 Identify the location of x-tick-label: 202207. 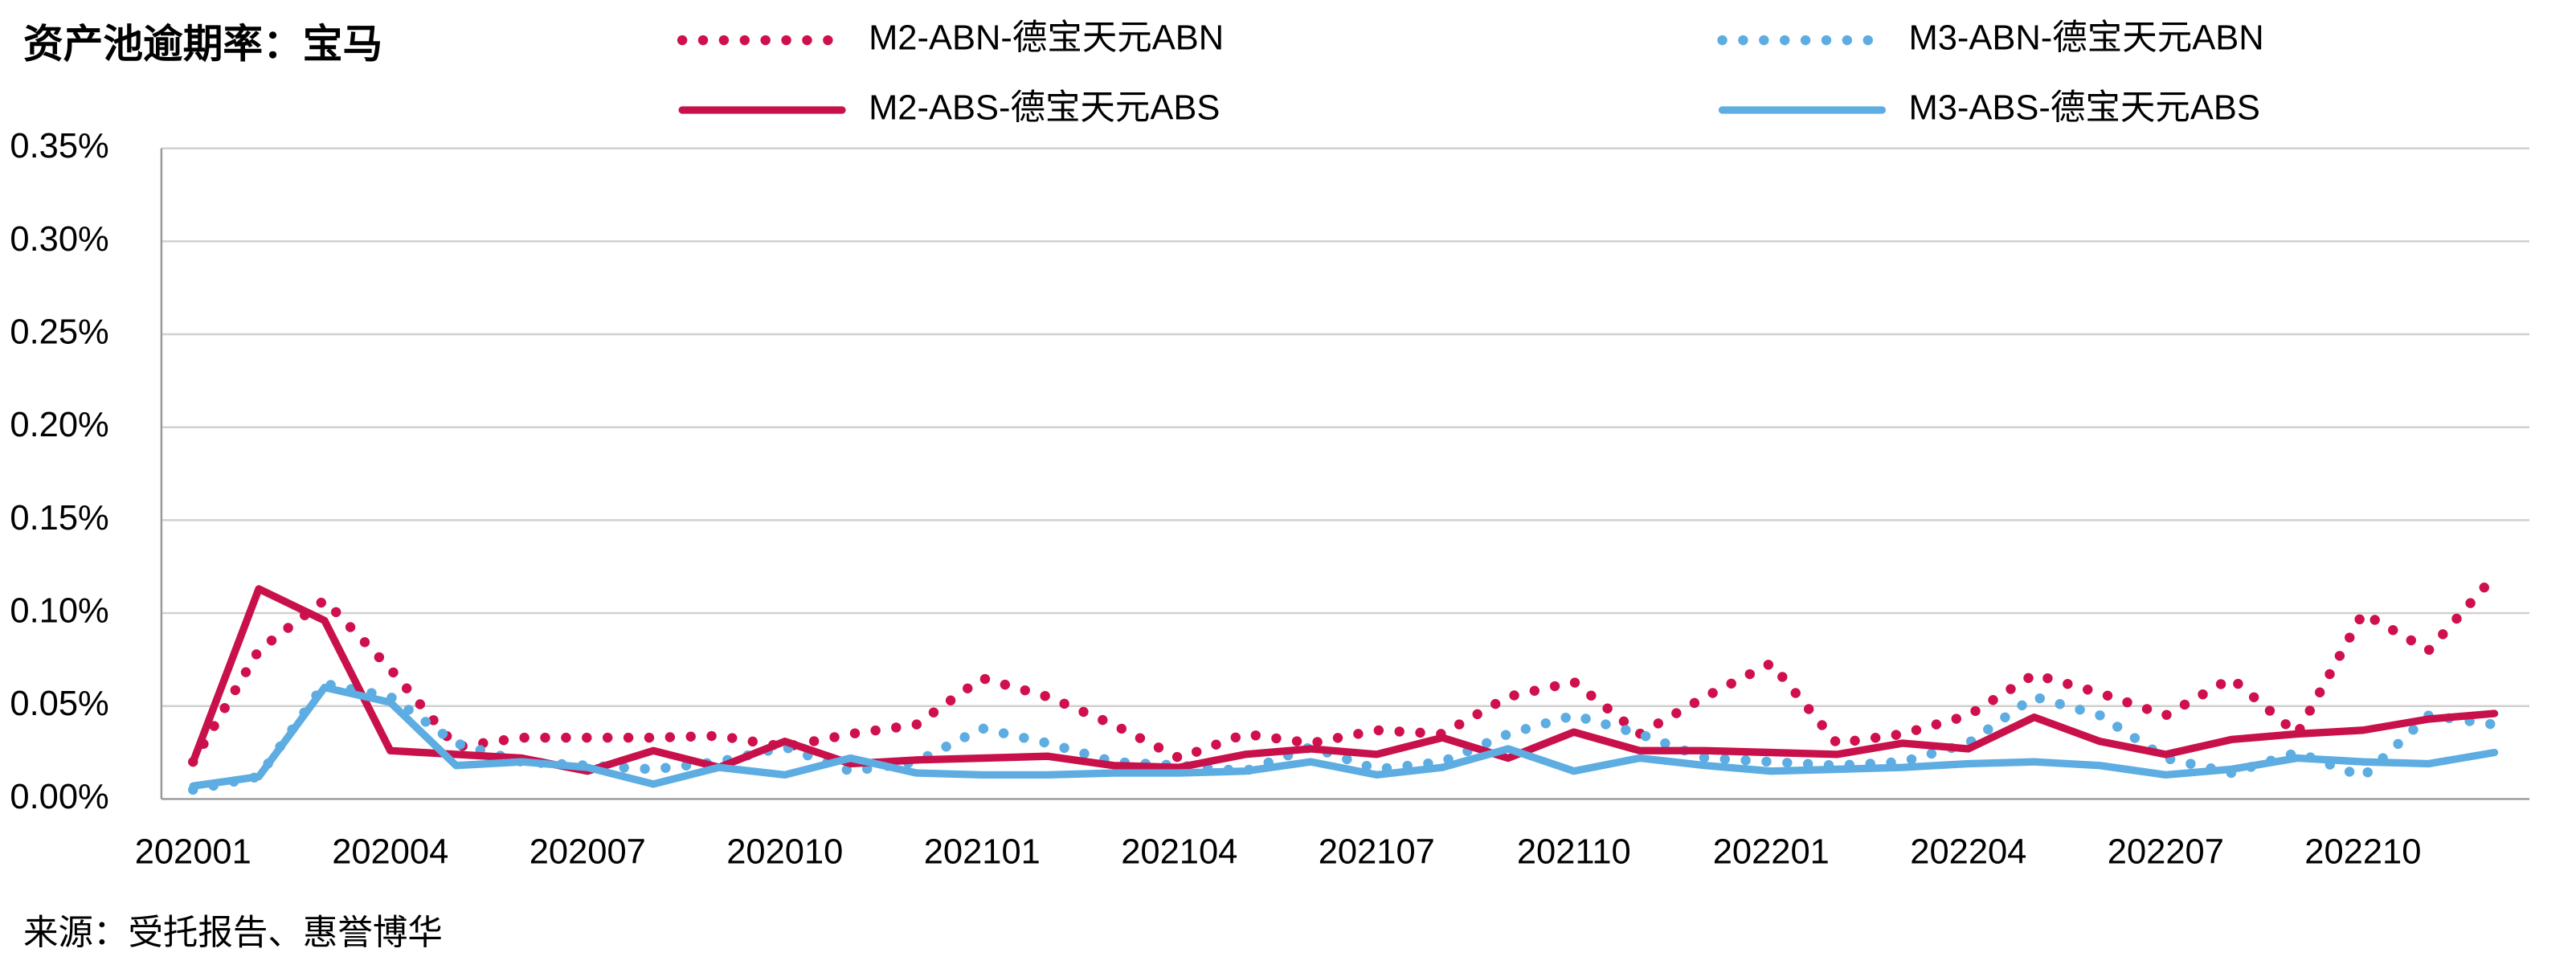
(2166, 851).